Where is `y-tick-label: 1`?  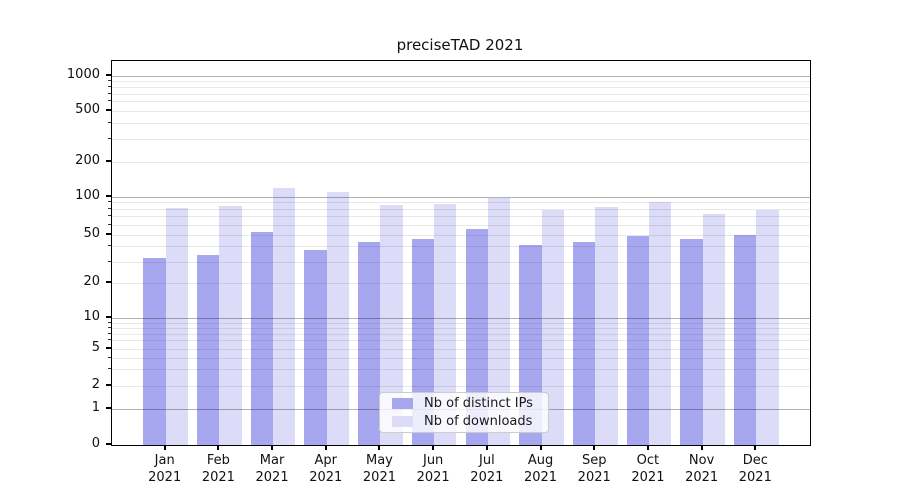 y-tick-label: 1 is located at coordinates (95, 407).